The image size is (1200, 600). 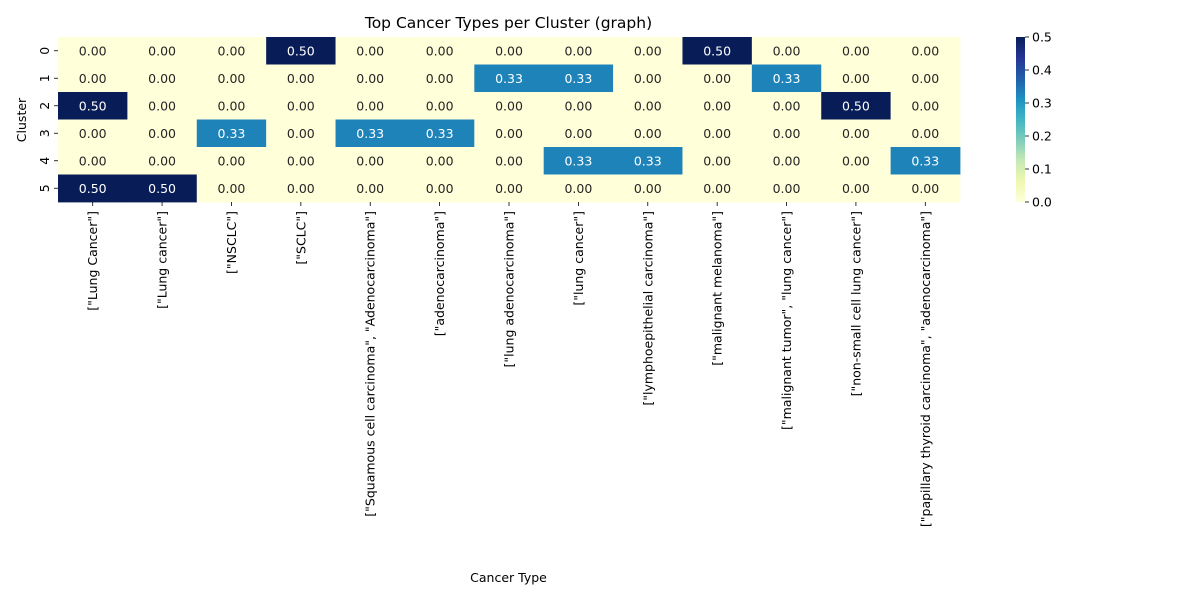 What do you see at coordinates (578, 258) in the screenshot?
I see `x-tick-label: ["lung cancer"]` at bounding box center [578, 258].